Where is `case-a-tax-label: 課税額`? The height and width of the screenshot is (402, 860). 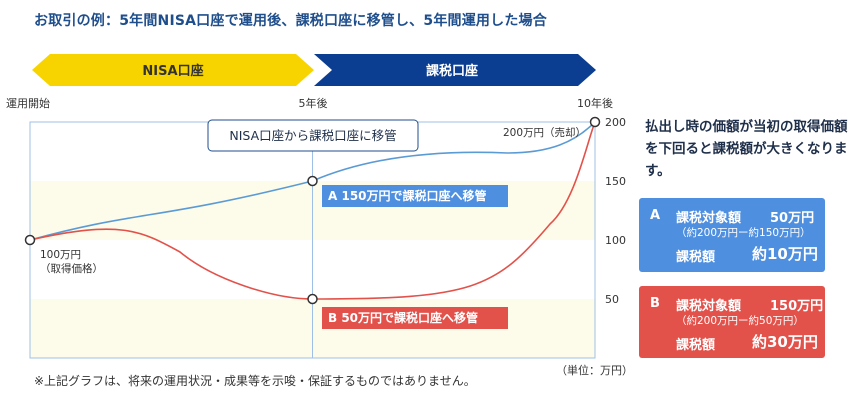
case-a-tax-label: 課税額 is located at coordinates (696, 257).